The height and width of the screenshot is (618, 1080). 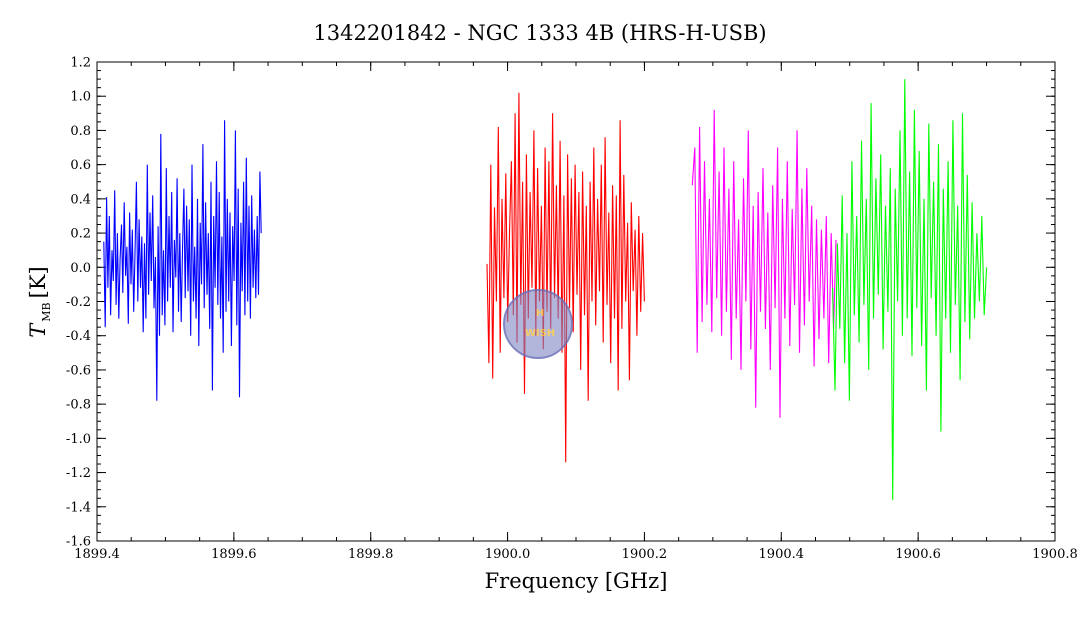 What do you see at coordinates (78, 507) in the screenshot?
I see `y-tick-label: -1.4` at bounding box center [78, 507].